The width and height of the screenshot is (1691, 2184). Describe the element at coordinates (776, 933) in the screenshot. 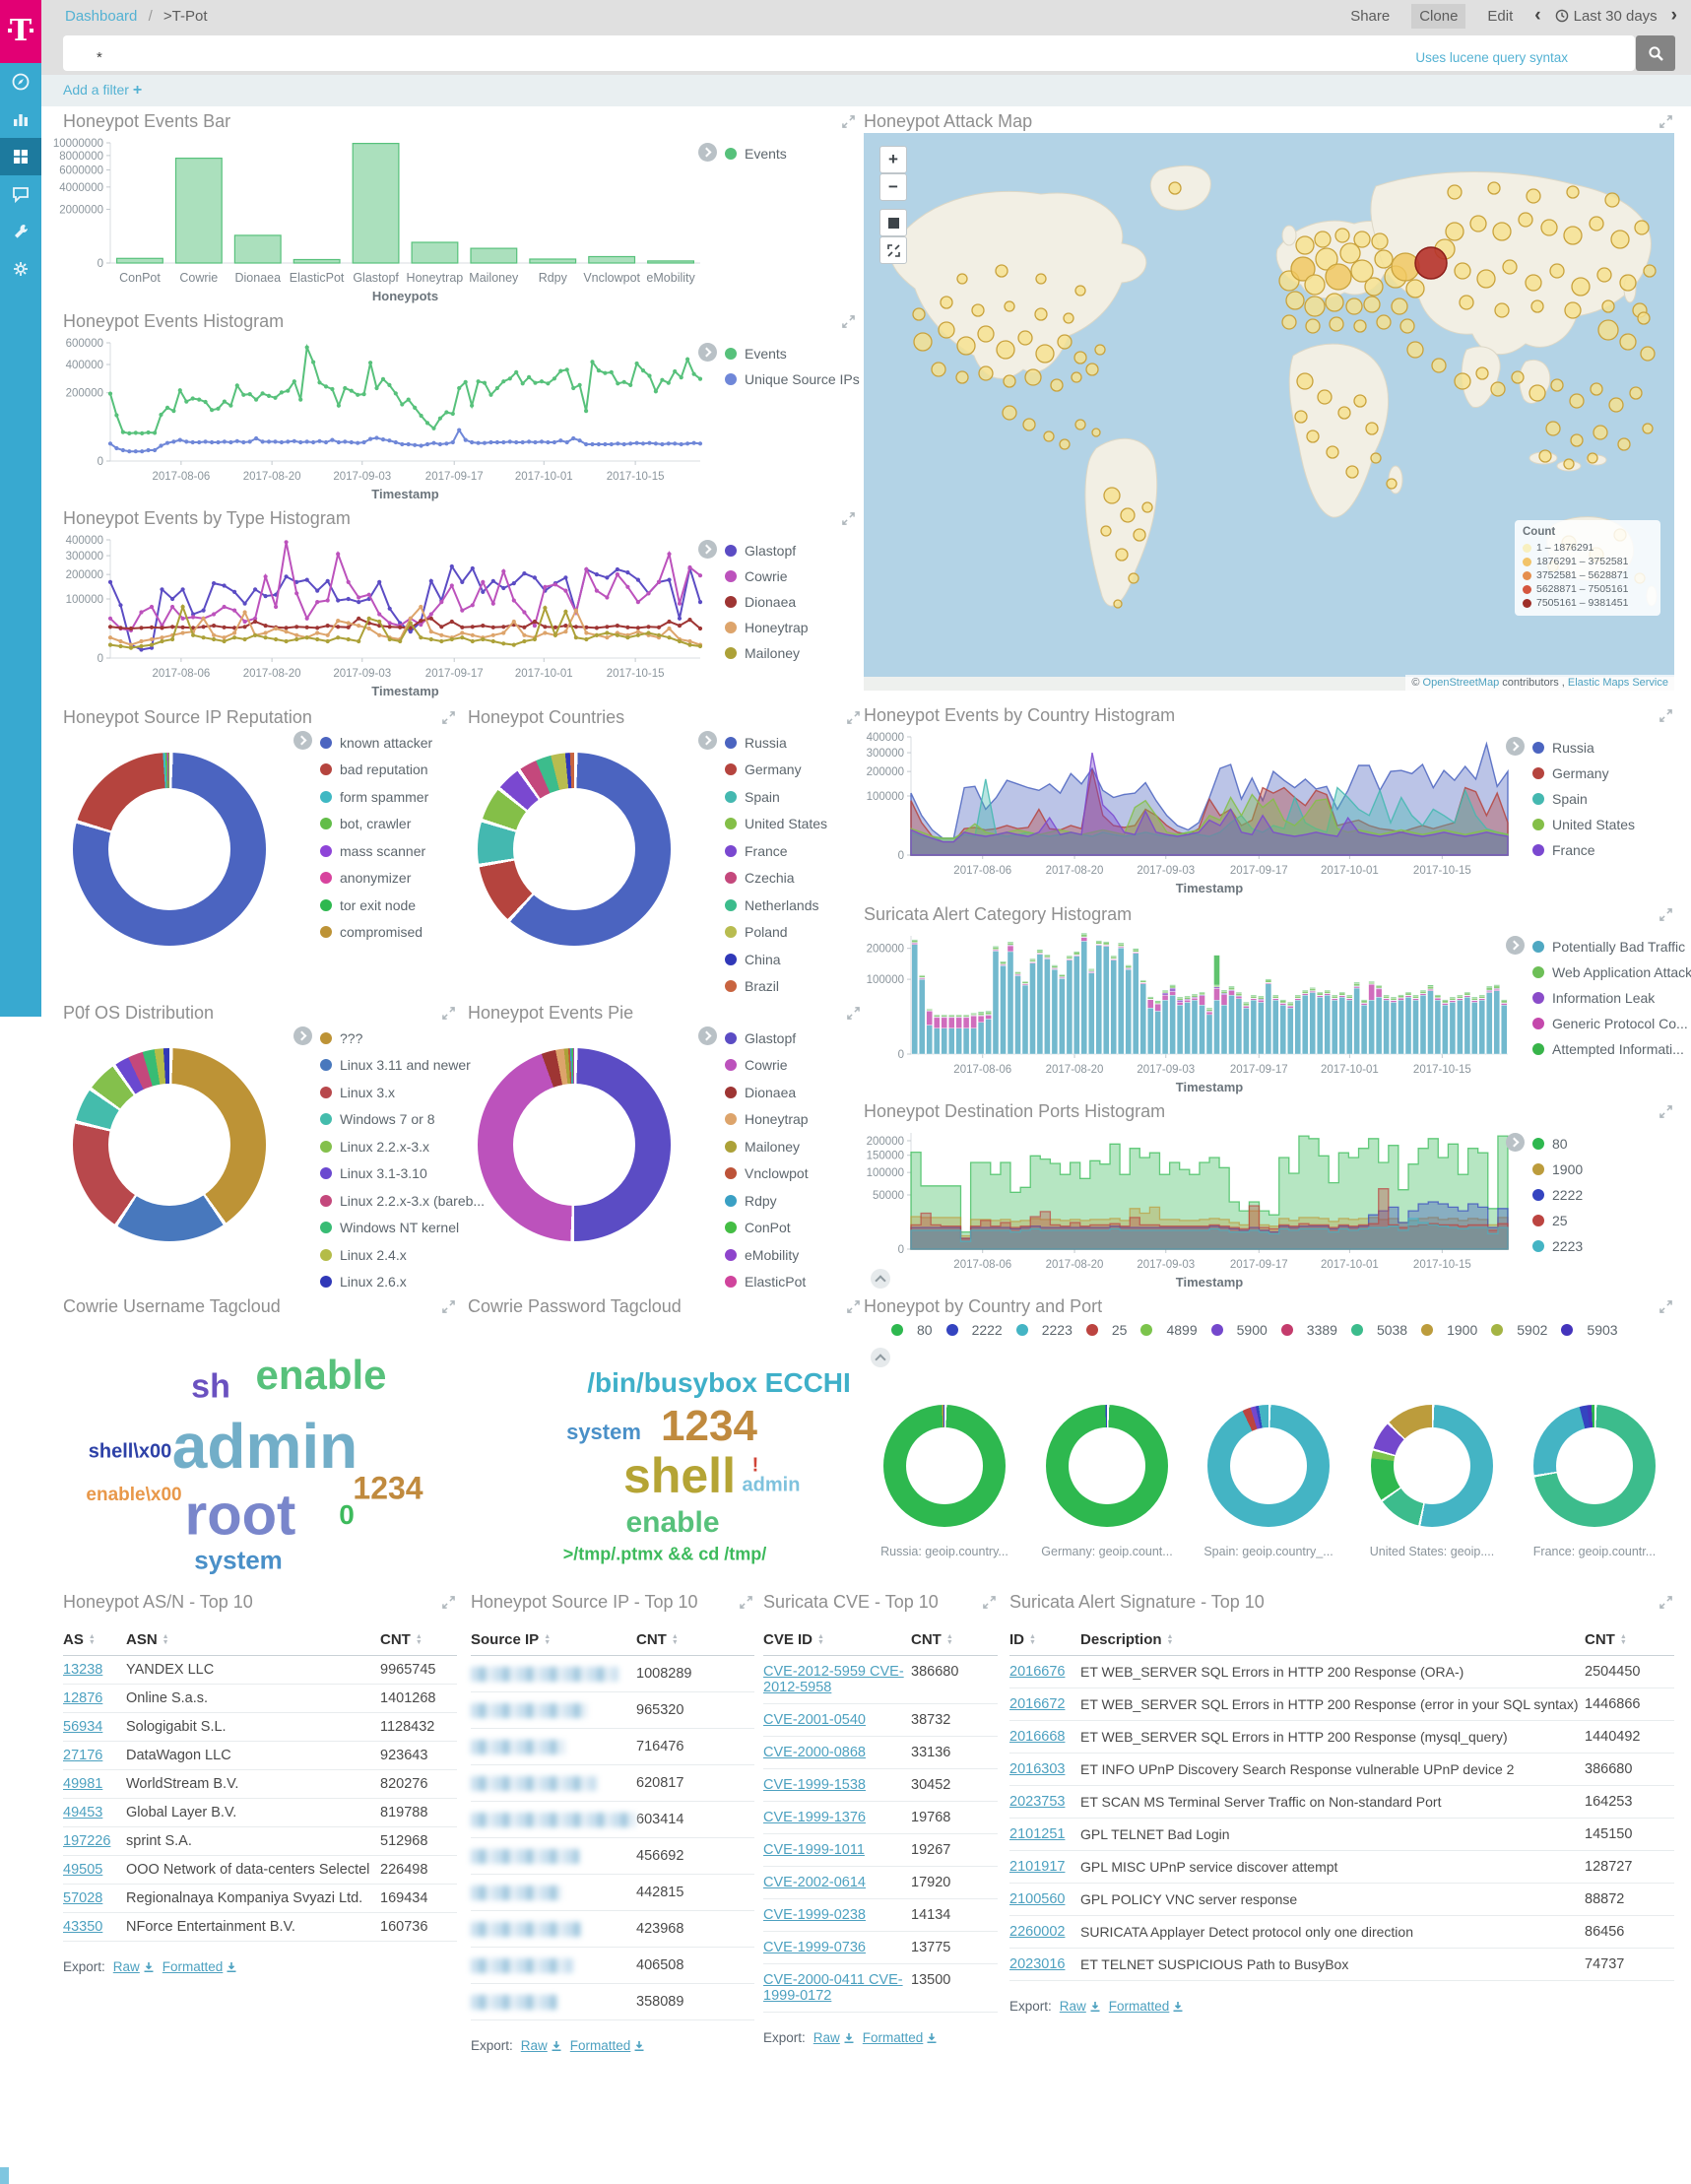

I see `legend-item: Poland` at that location.